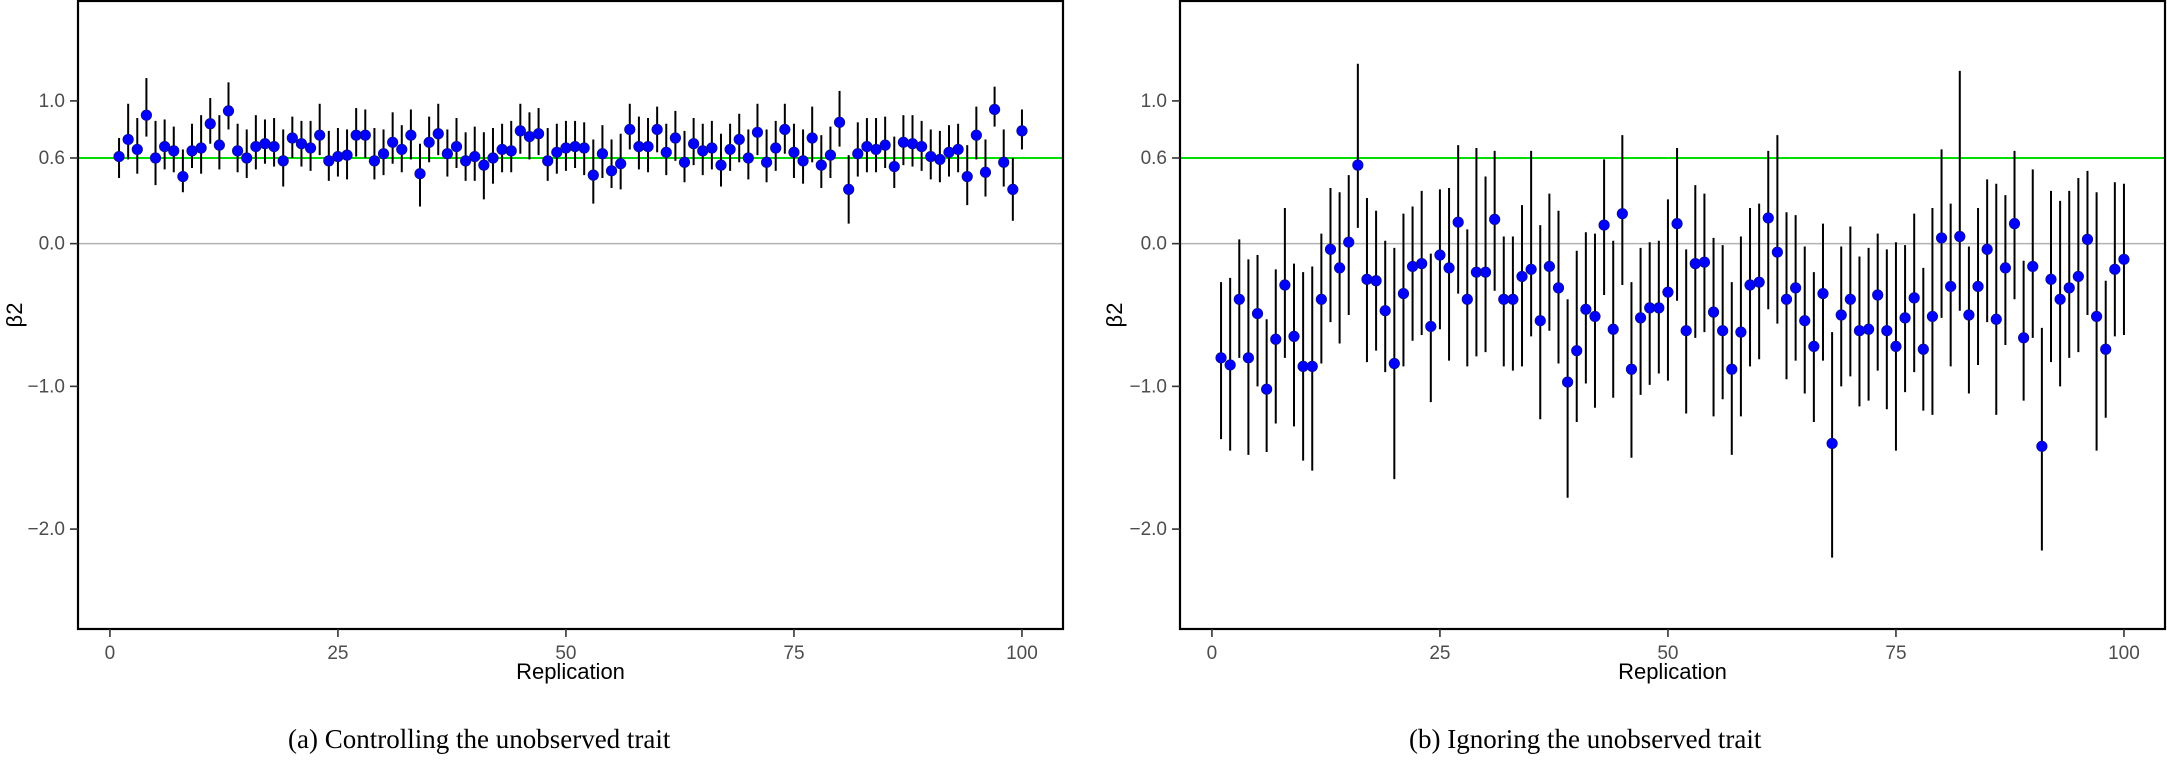  Describe the element at coordinates (1672, 671) in the screenshot. I see `x-axis-label-b: Replication` at that location.